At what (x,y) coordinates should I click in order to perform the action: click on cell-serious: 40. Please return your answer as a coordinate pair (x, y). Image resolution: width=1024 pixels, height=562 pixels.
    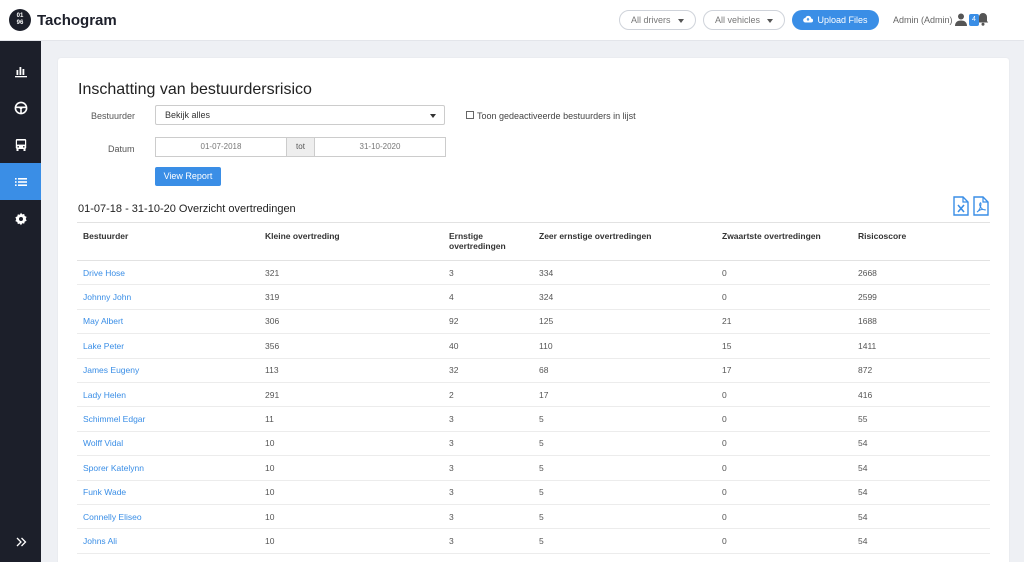
    Looking at the image, I should click on (488, 346).